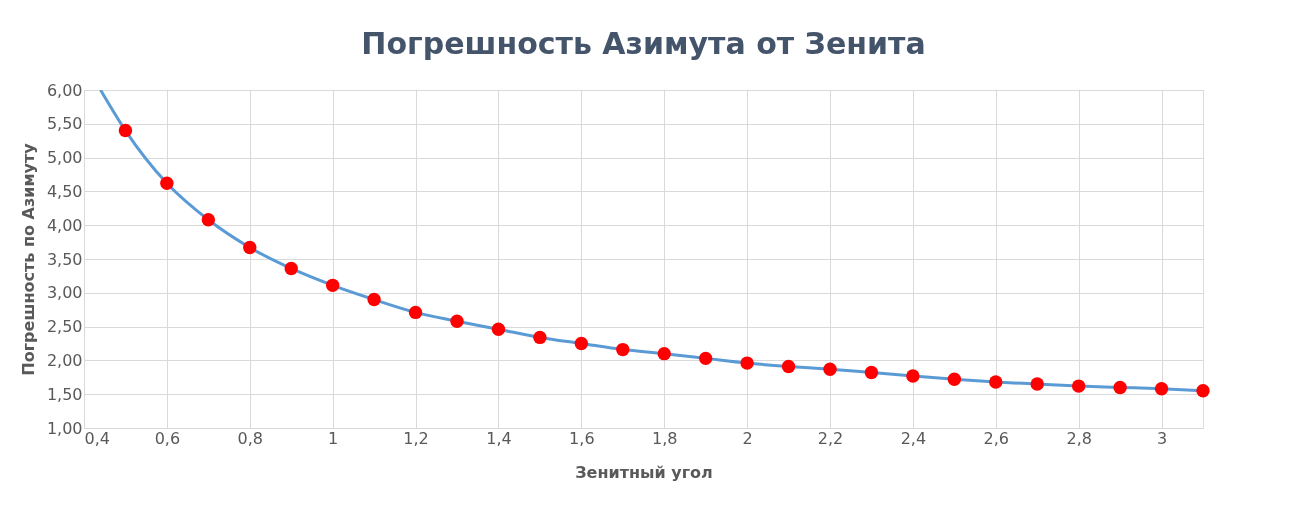 This screenshot has width=1294, height=517. What do you see at coordinates (747, 438) in the screenshot?
I see `x-tick-label: 2` at bounding box center [747, 438].